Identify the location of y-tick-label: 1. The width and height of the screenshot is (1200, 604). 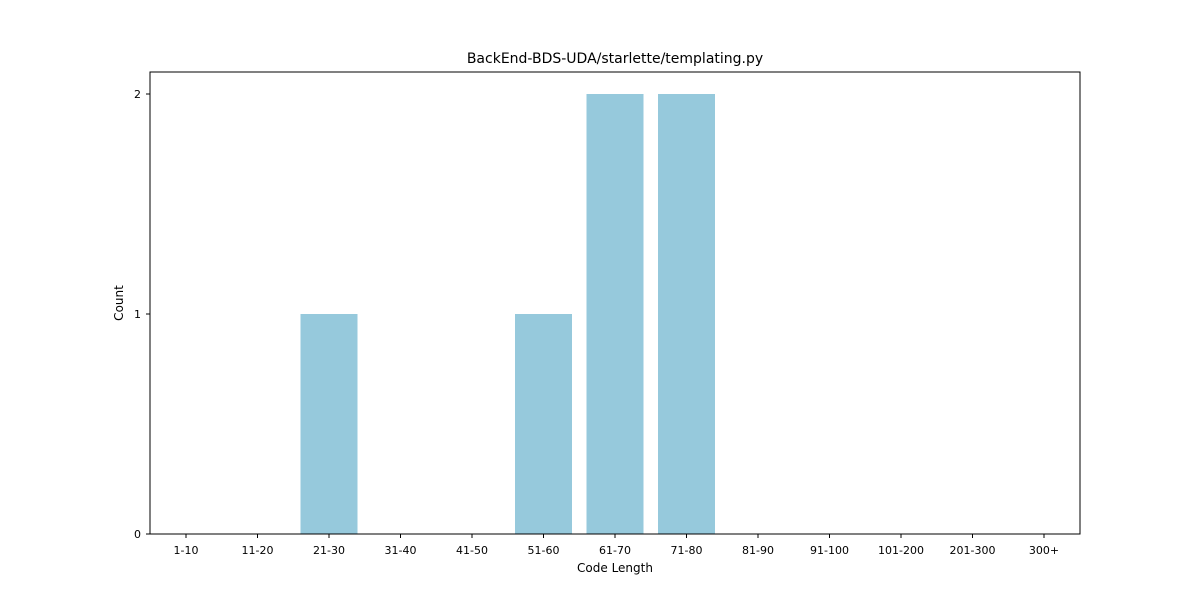
(137, 314).